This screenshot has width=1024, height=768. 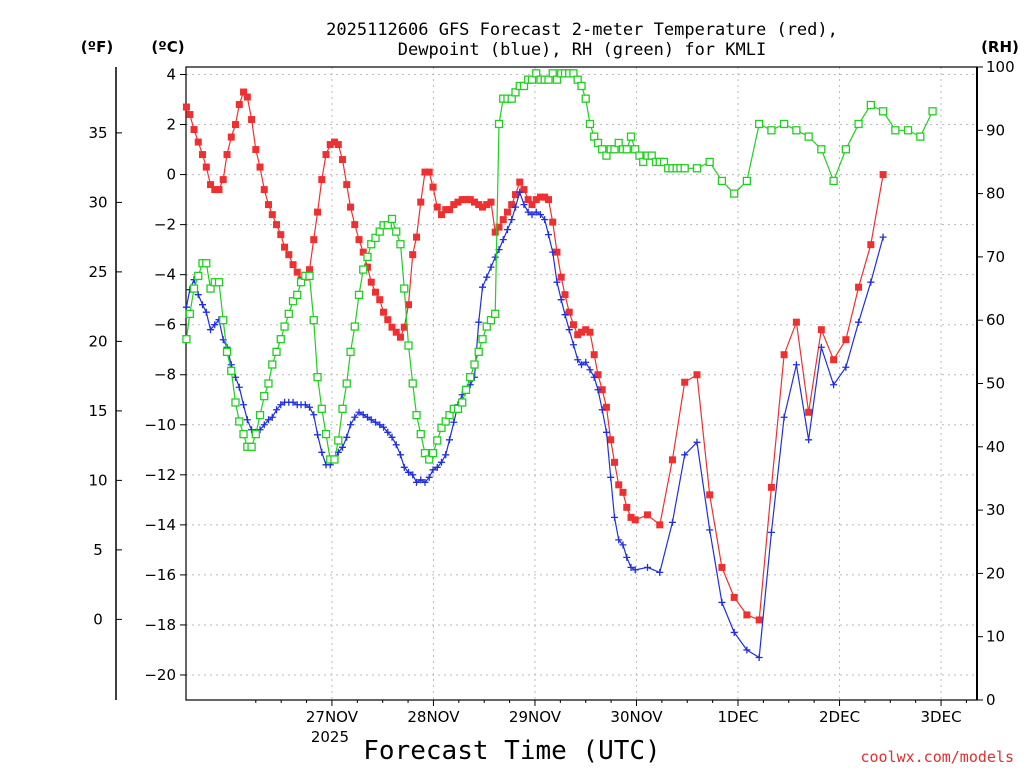 I want to click on fahrenheit-unit-label: (ºF), so click(x=97, y=47).